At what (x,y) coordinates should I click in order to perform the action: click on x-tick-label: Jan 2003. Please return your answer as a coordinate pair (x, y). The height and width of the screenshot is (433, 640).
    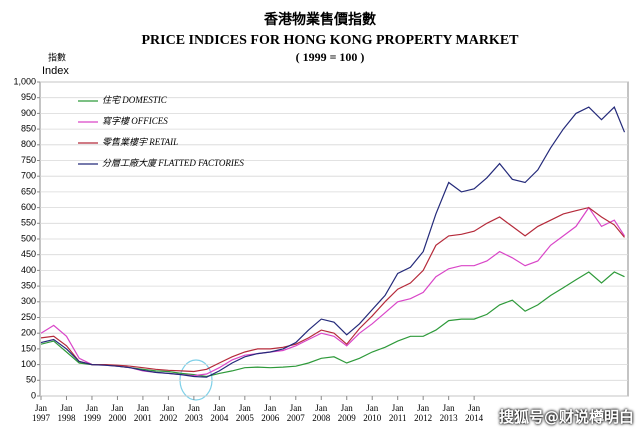
    Looking at the image, I should click on (193, 413).